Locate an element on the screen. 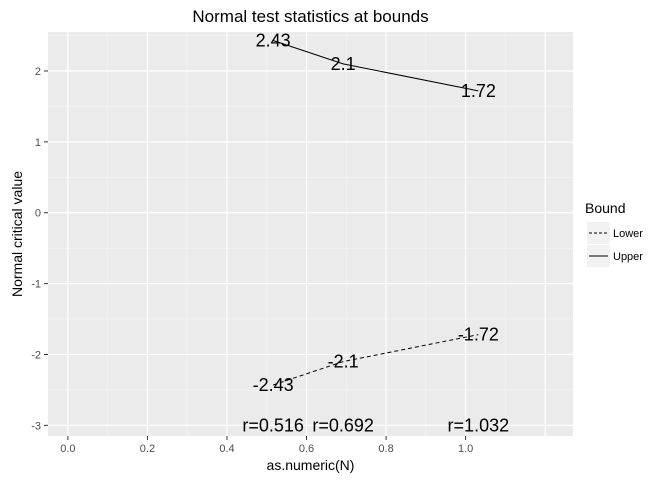  legend-label: Lower is located at coordinates (628, 234).